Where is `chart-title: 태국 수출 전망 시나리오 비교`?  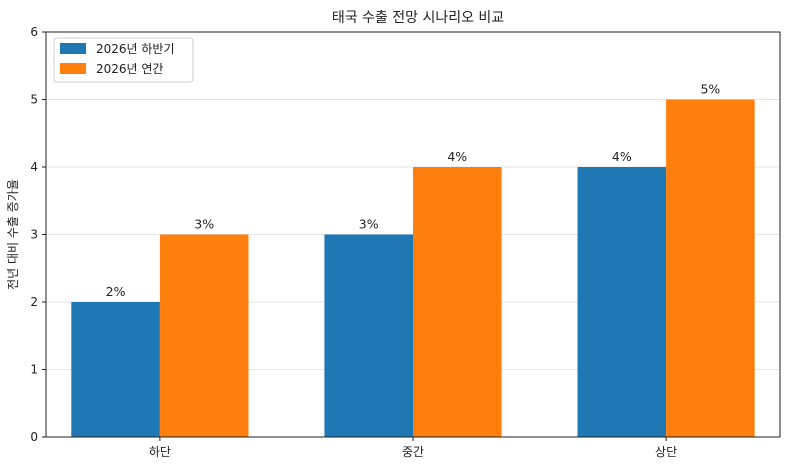
chart-title: 태국 수출 전망 시나리오 비교 is located at coordinates (418, 18).